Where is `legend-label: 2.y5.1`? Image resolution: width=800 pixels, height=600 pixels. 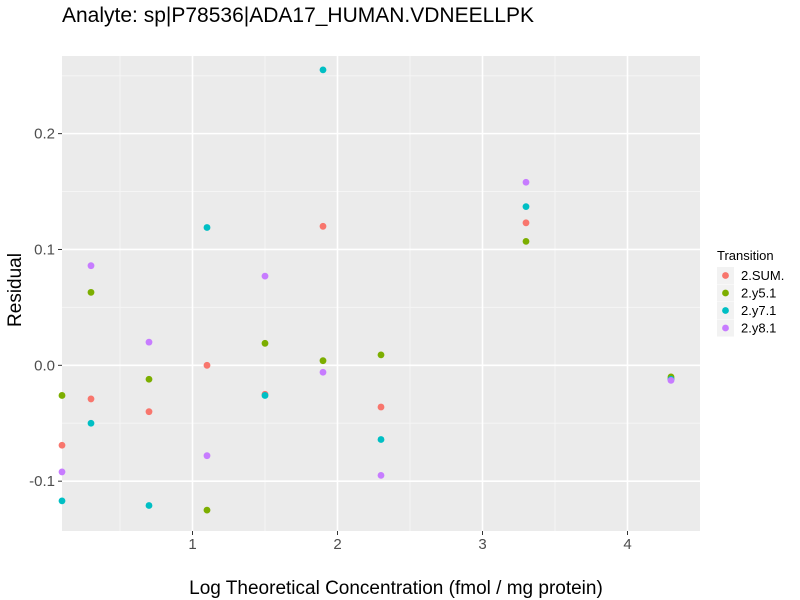
legend-label: 2.y5.1 is located at coordinates (758, 293).